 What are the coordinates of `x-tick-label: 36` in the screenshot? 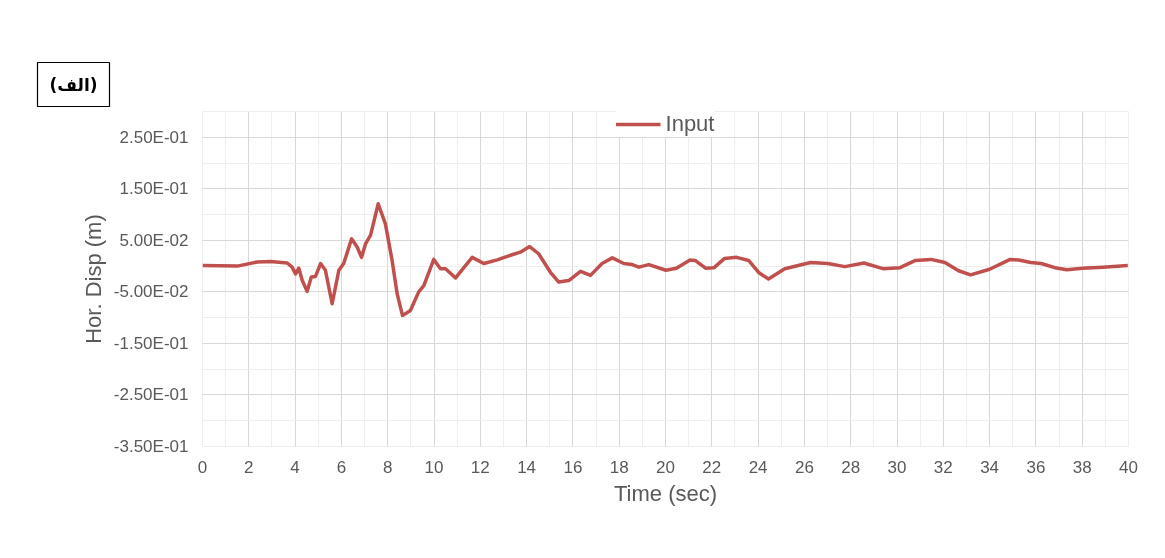 It's located at (1036, 467).